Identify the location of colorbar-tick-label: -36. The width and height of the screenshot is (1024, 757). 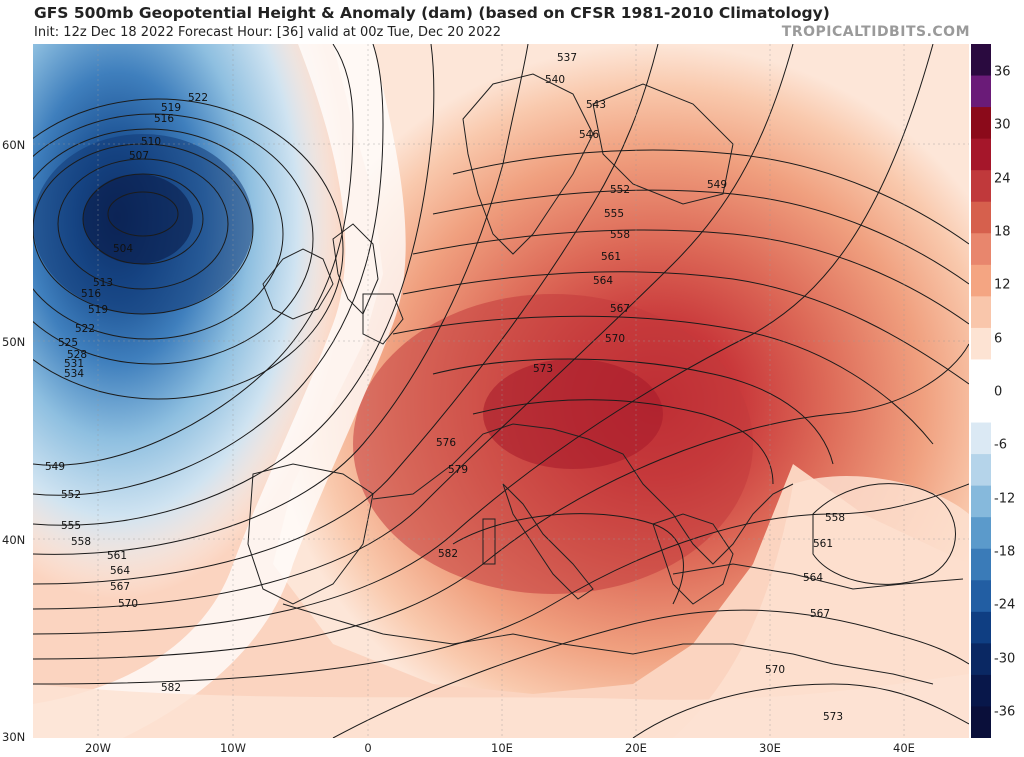
(1005, 712).